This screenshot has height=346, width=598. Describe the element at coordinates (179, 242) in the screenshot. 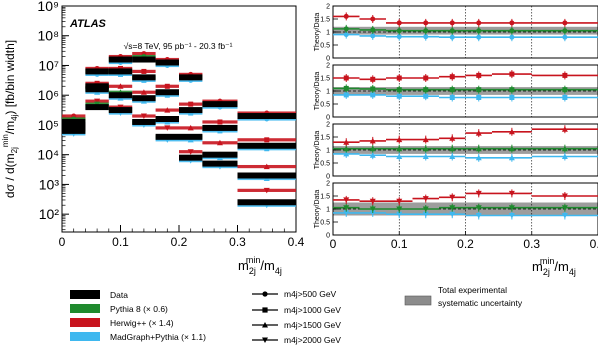

I see `main-x-tick-label: 0.2` at that location.